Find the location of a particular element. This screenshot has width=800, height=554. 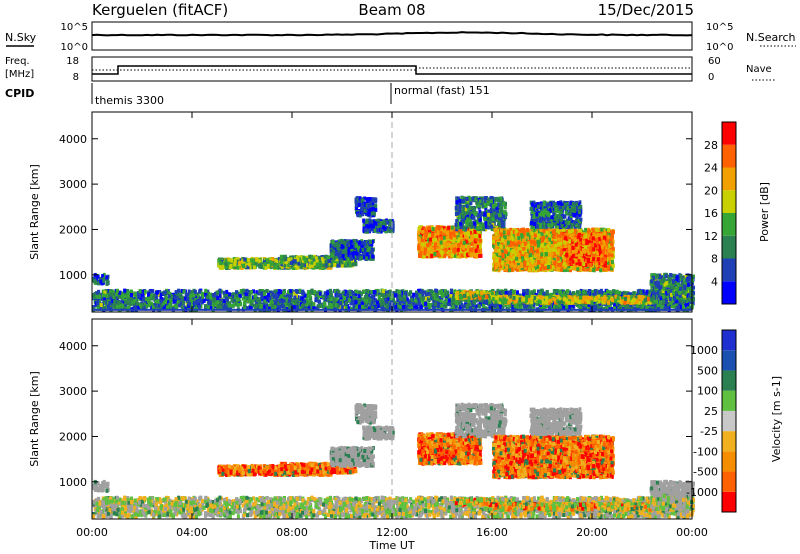

station-title: Kerguelen (fitACF) is located at coordinates (160, 10).